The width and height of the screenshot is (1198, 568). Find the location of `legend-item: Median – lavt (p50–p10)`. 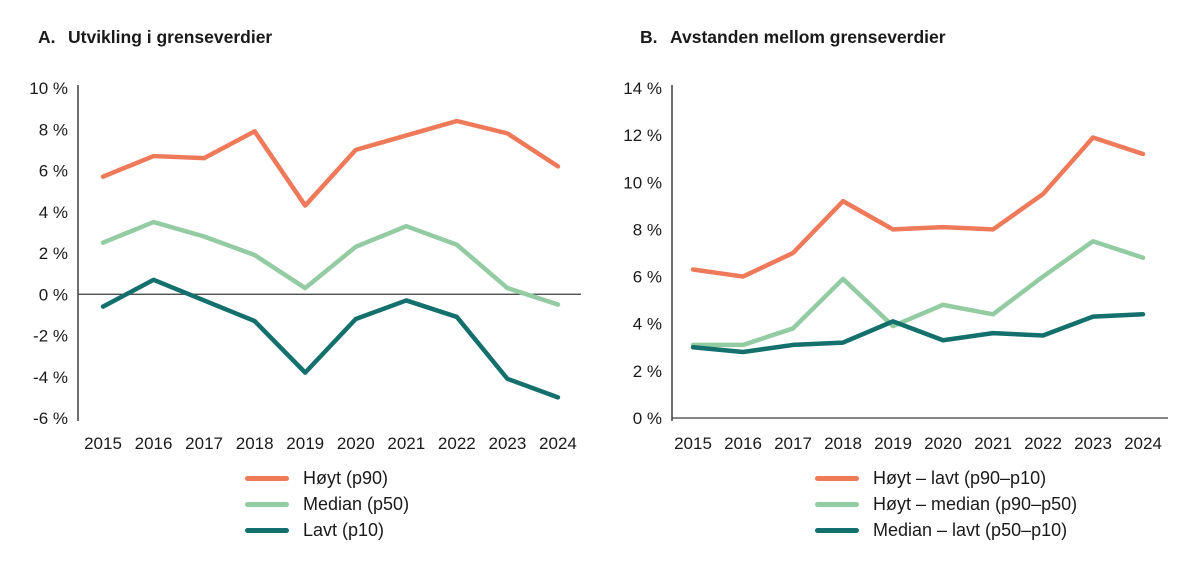

legend-item: Median – lavt (p50–p10) is located at coordinates (946, 530).